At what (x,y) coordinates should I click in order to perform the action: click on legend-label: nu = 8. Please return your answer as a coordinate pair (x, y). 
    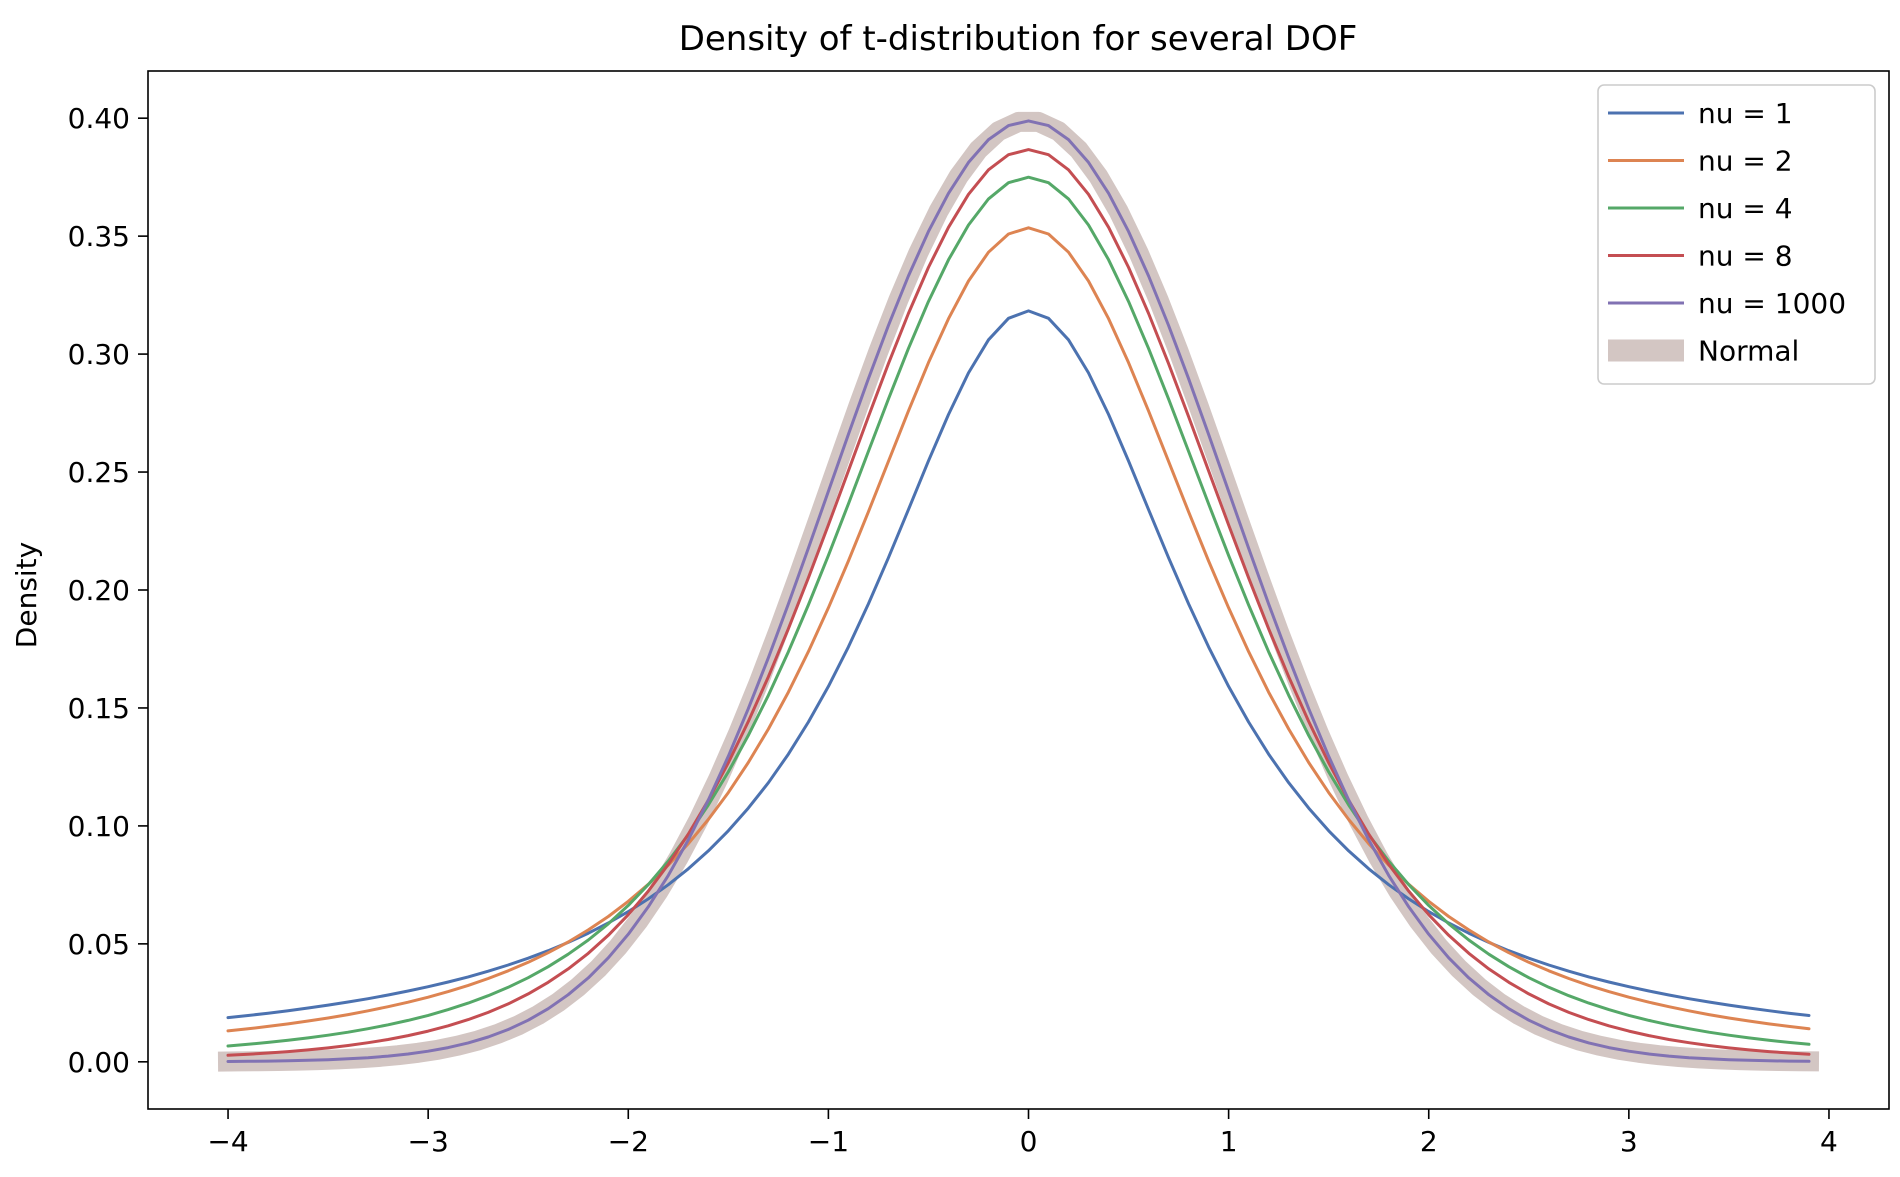
    Looking at the image, I should click on (1745, 256).